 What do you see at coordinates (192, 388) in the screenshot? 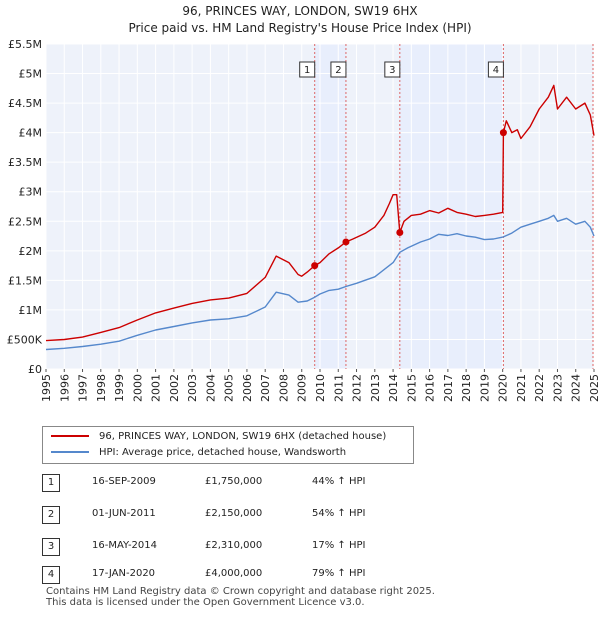
I see `x-tick-label: 2003` at bounding box center [192, 388].